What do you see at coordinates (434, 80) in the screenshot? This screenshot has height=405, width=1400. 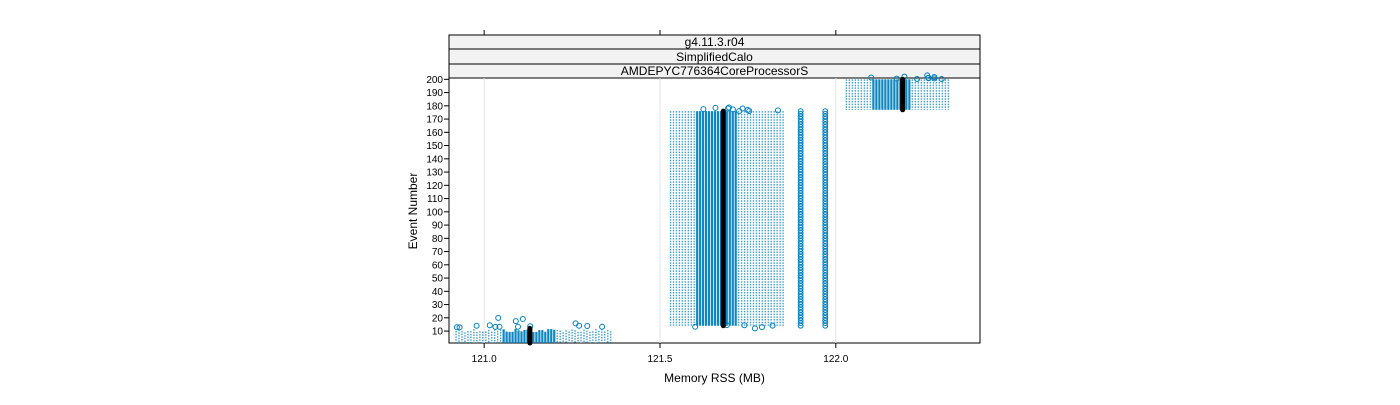 I see `y-tick-label: 200` at bounding box center [434, 80].